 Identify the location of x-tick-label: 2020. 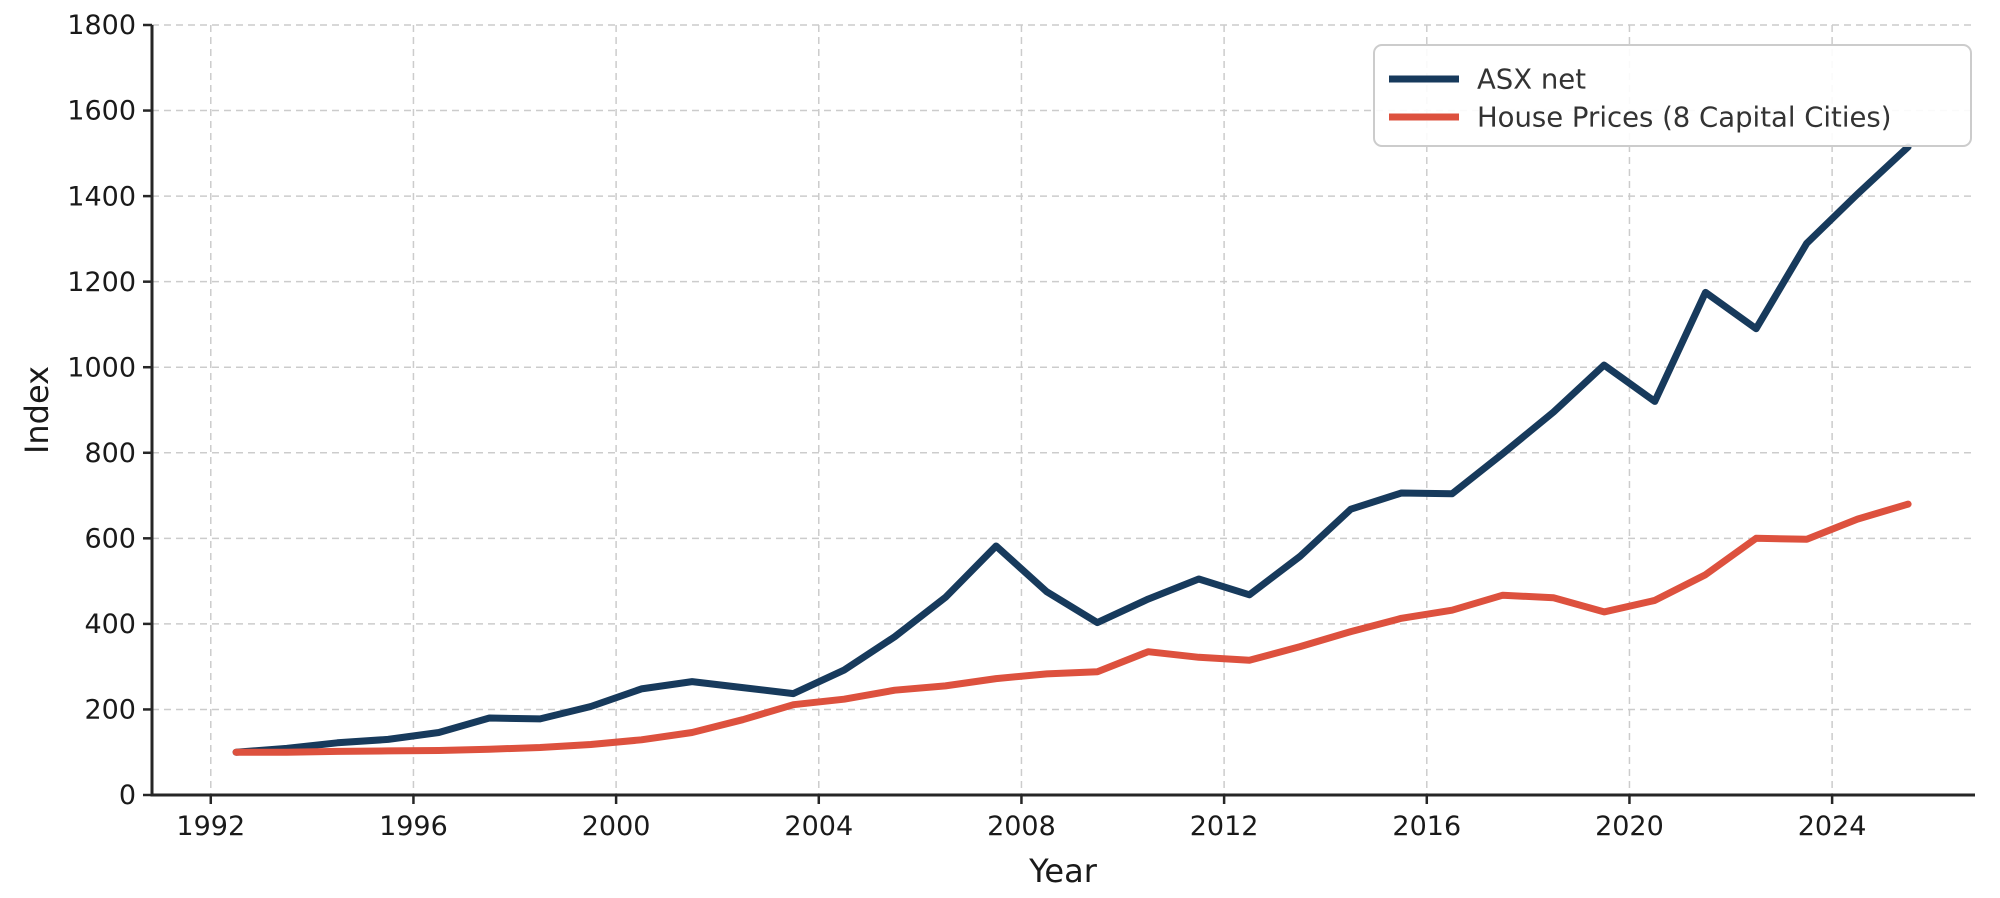
(1629, 826).